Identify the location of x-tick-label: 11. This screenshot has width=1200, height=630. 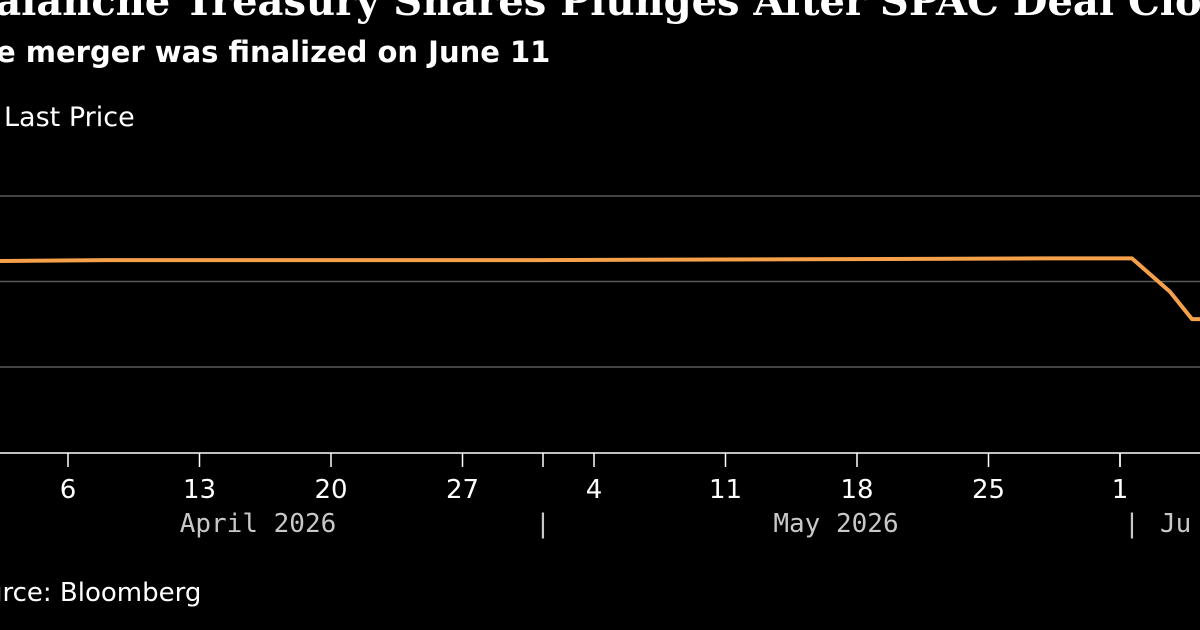
(725, 490).